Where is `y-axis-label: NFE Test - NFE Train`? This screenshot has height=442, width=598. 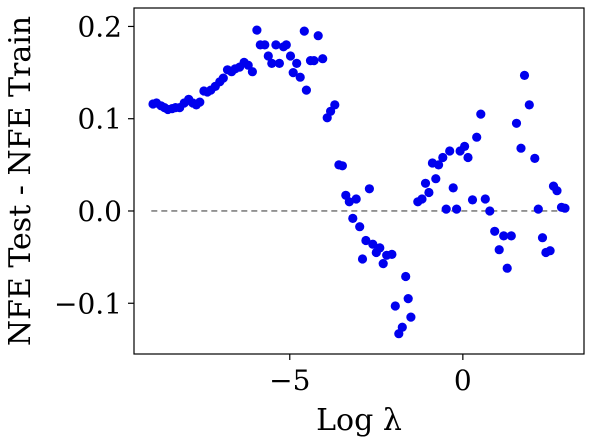
y-axis-label: NFE Test - NFE Train is located at coordinates (20, 181).